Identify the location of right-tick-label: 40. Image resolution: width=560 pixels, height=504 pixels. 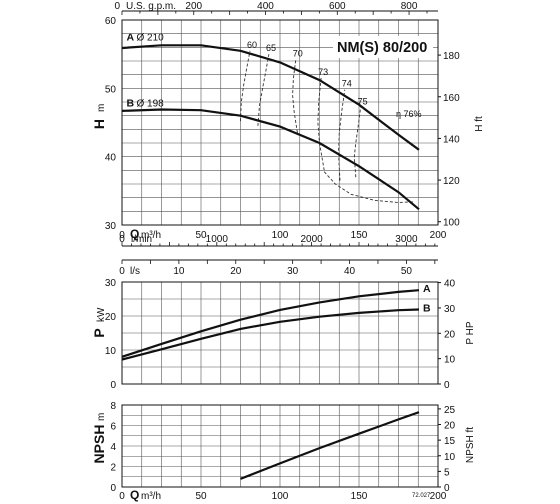
(450, 284).